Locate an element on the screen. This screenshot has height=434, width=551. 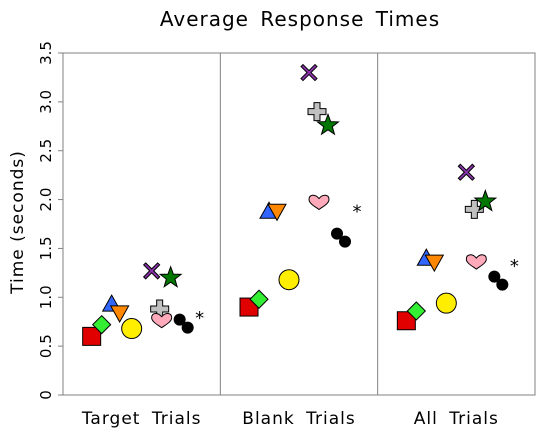
y-tick-label: 1.0 is located at coordinates (46, 297).